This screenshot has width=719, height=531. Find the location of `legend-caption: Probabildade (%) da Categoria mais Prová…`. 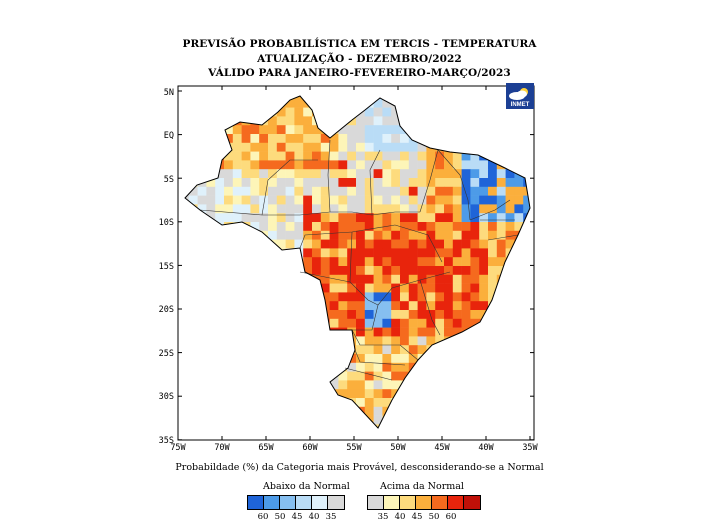

legend-caption: Probabildade (%) da Categoria mais Prová… is located at coordinates (359, 467).